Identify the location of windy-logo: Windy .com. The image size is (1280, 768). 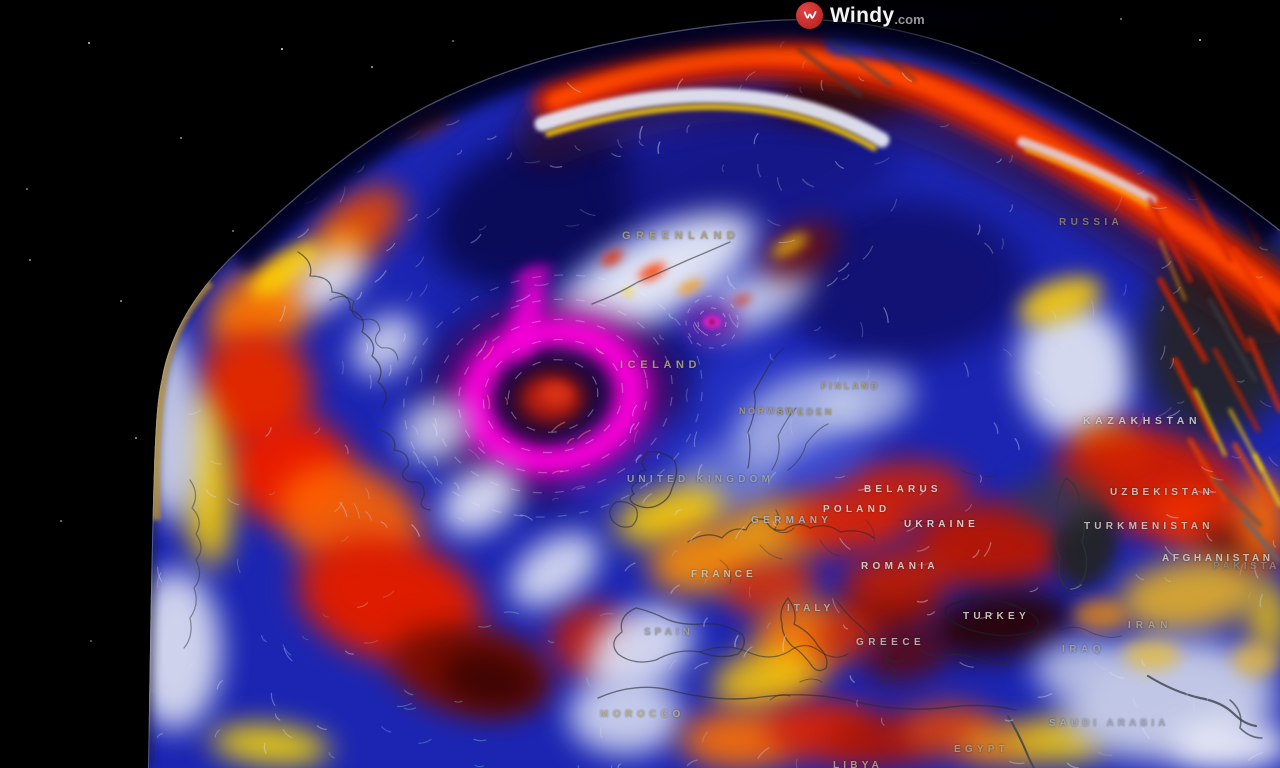
(860, 15).